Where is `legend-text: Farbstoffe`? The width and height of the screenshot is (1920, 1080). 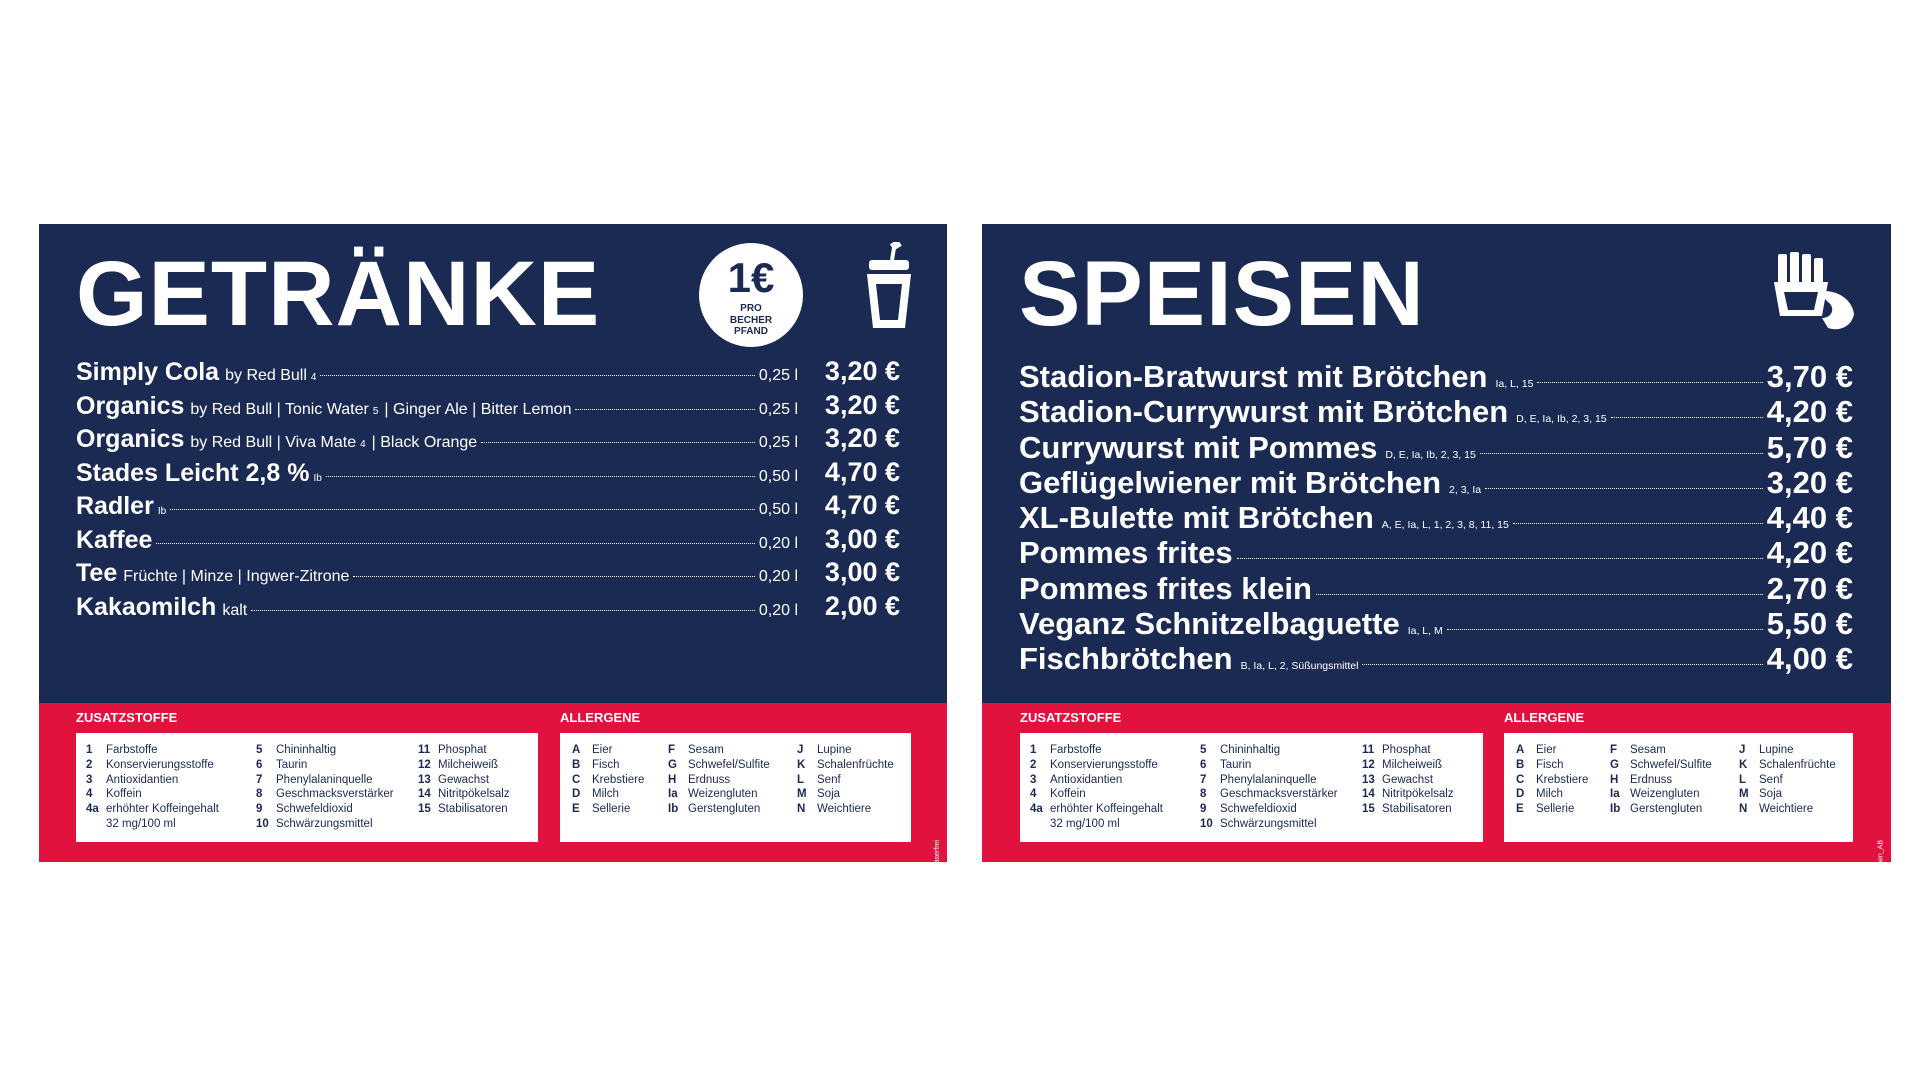
legend-text: Farbstoffe is located at coordinates (1076, 750).